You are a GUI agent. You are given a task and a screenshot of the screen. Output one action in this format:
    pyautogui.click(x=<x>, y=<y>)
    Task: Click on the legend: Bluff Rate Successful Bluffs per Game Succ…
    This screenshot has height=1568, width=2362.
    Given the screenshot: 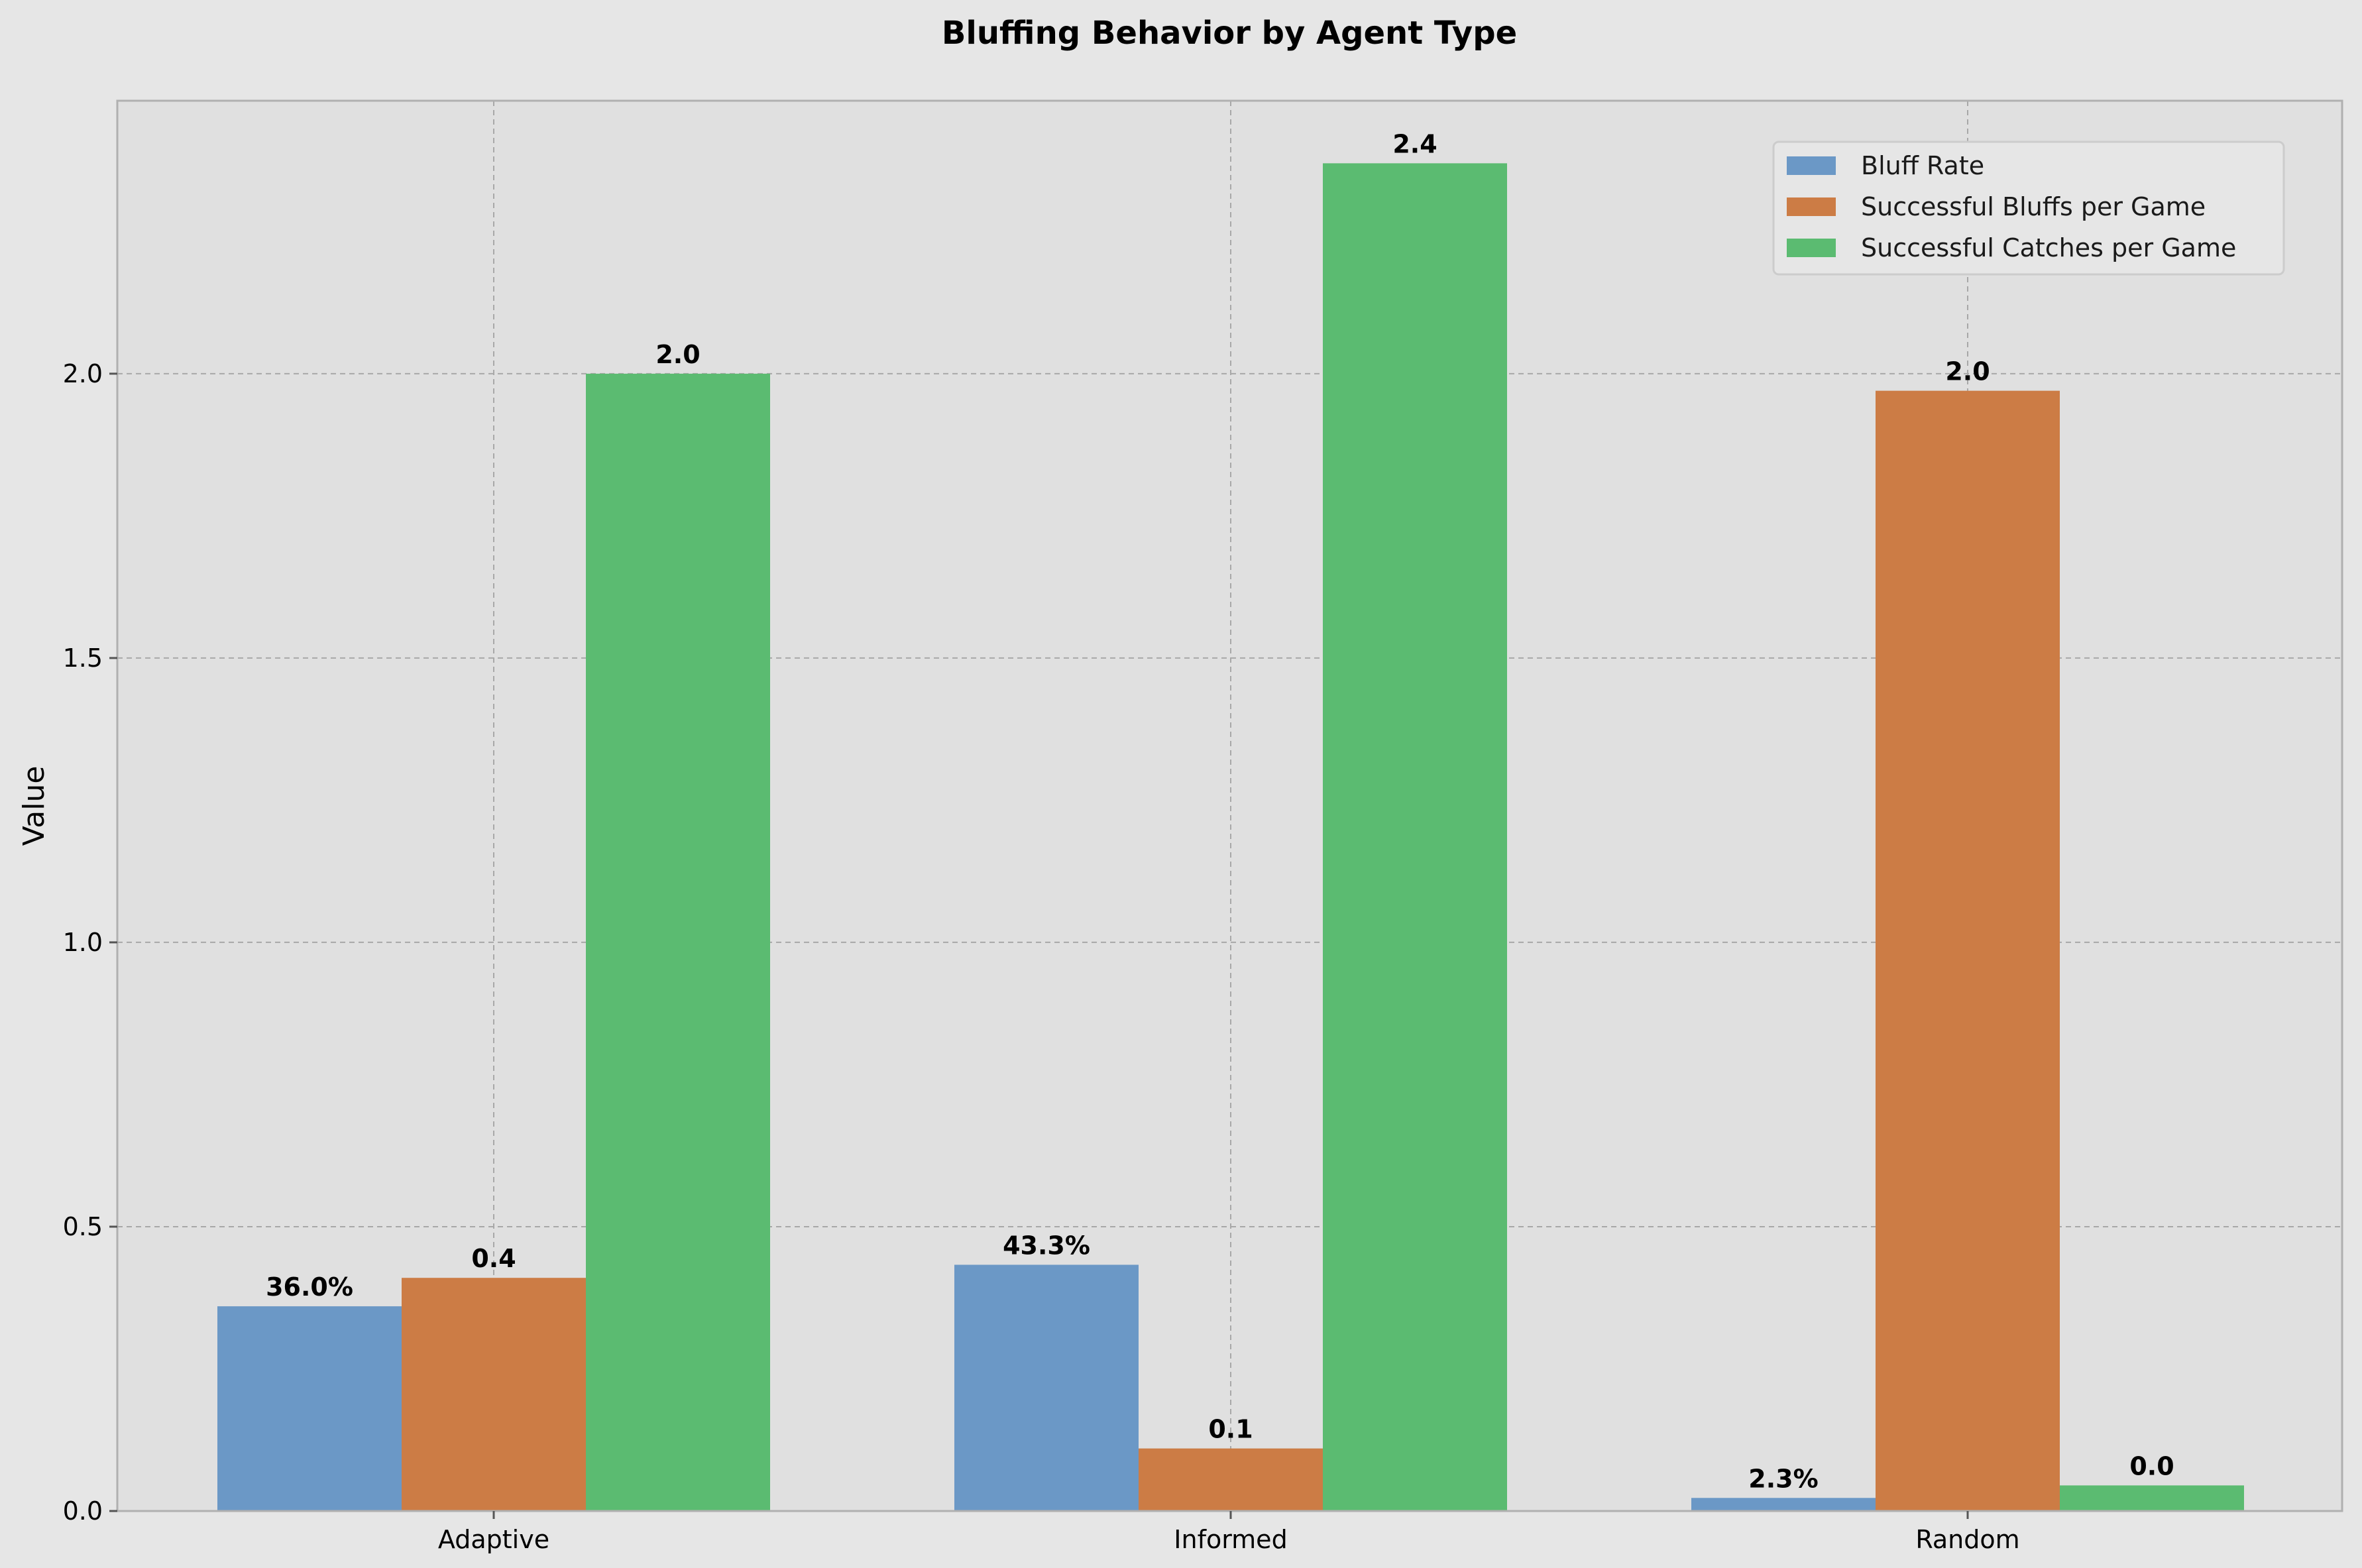 What is the action you would take?
    pyautogui.click(x=2029, y=208)
    